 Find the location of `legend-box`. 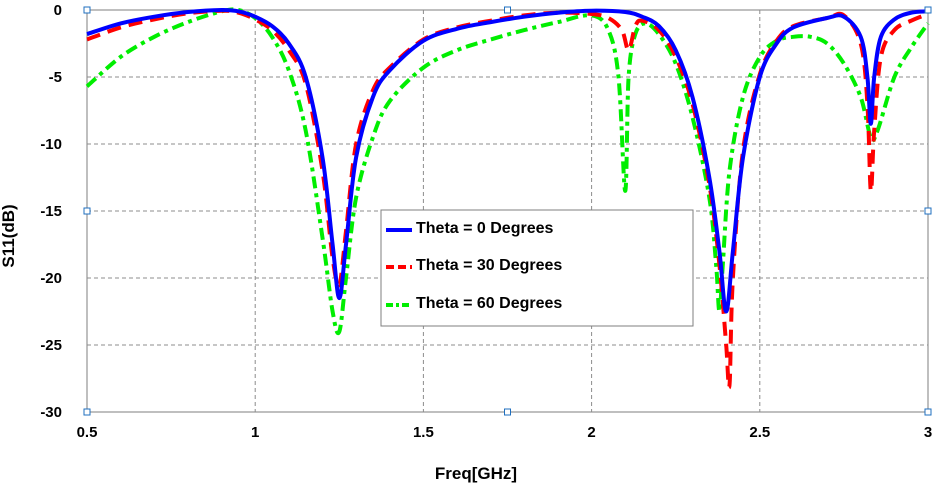

legend-box is located at coordinates (537, 268).